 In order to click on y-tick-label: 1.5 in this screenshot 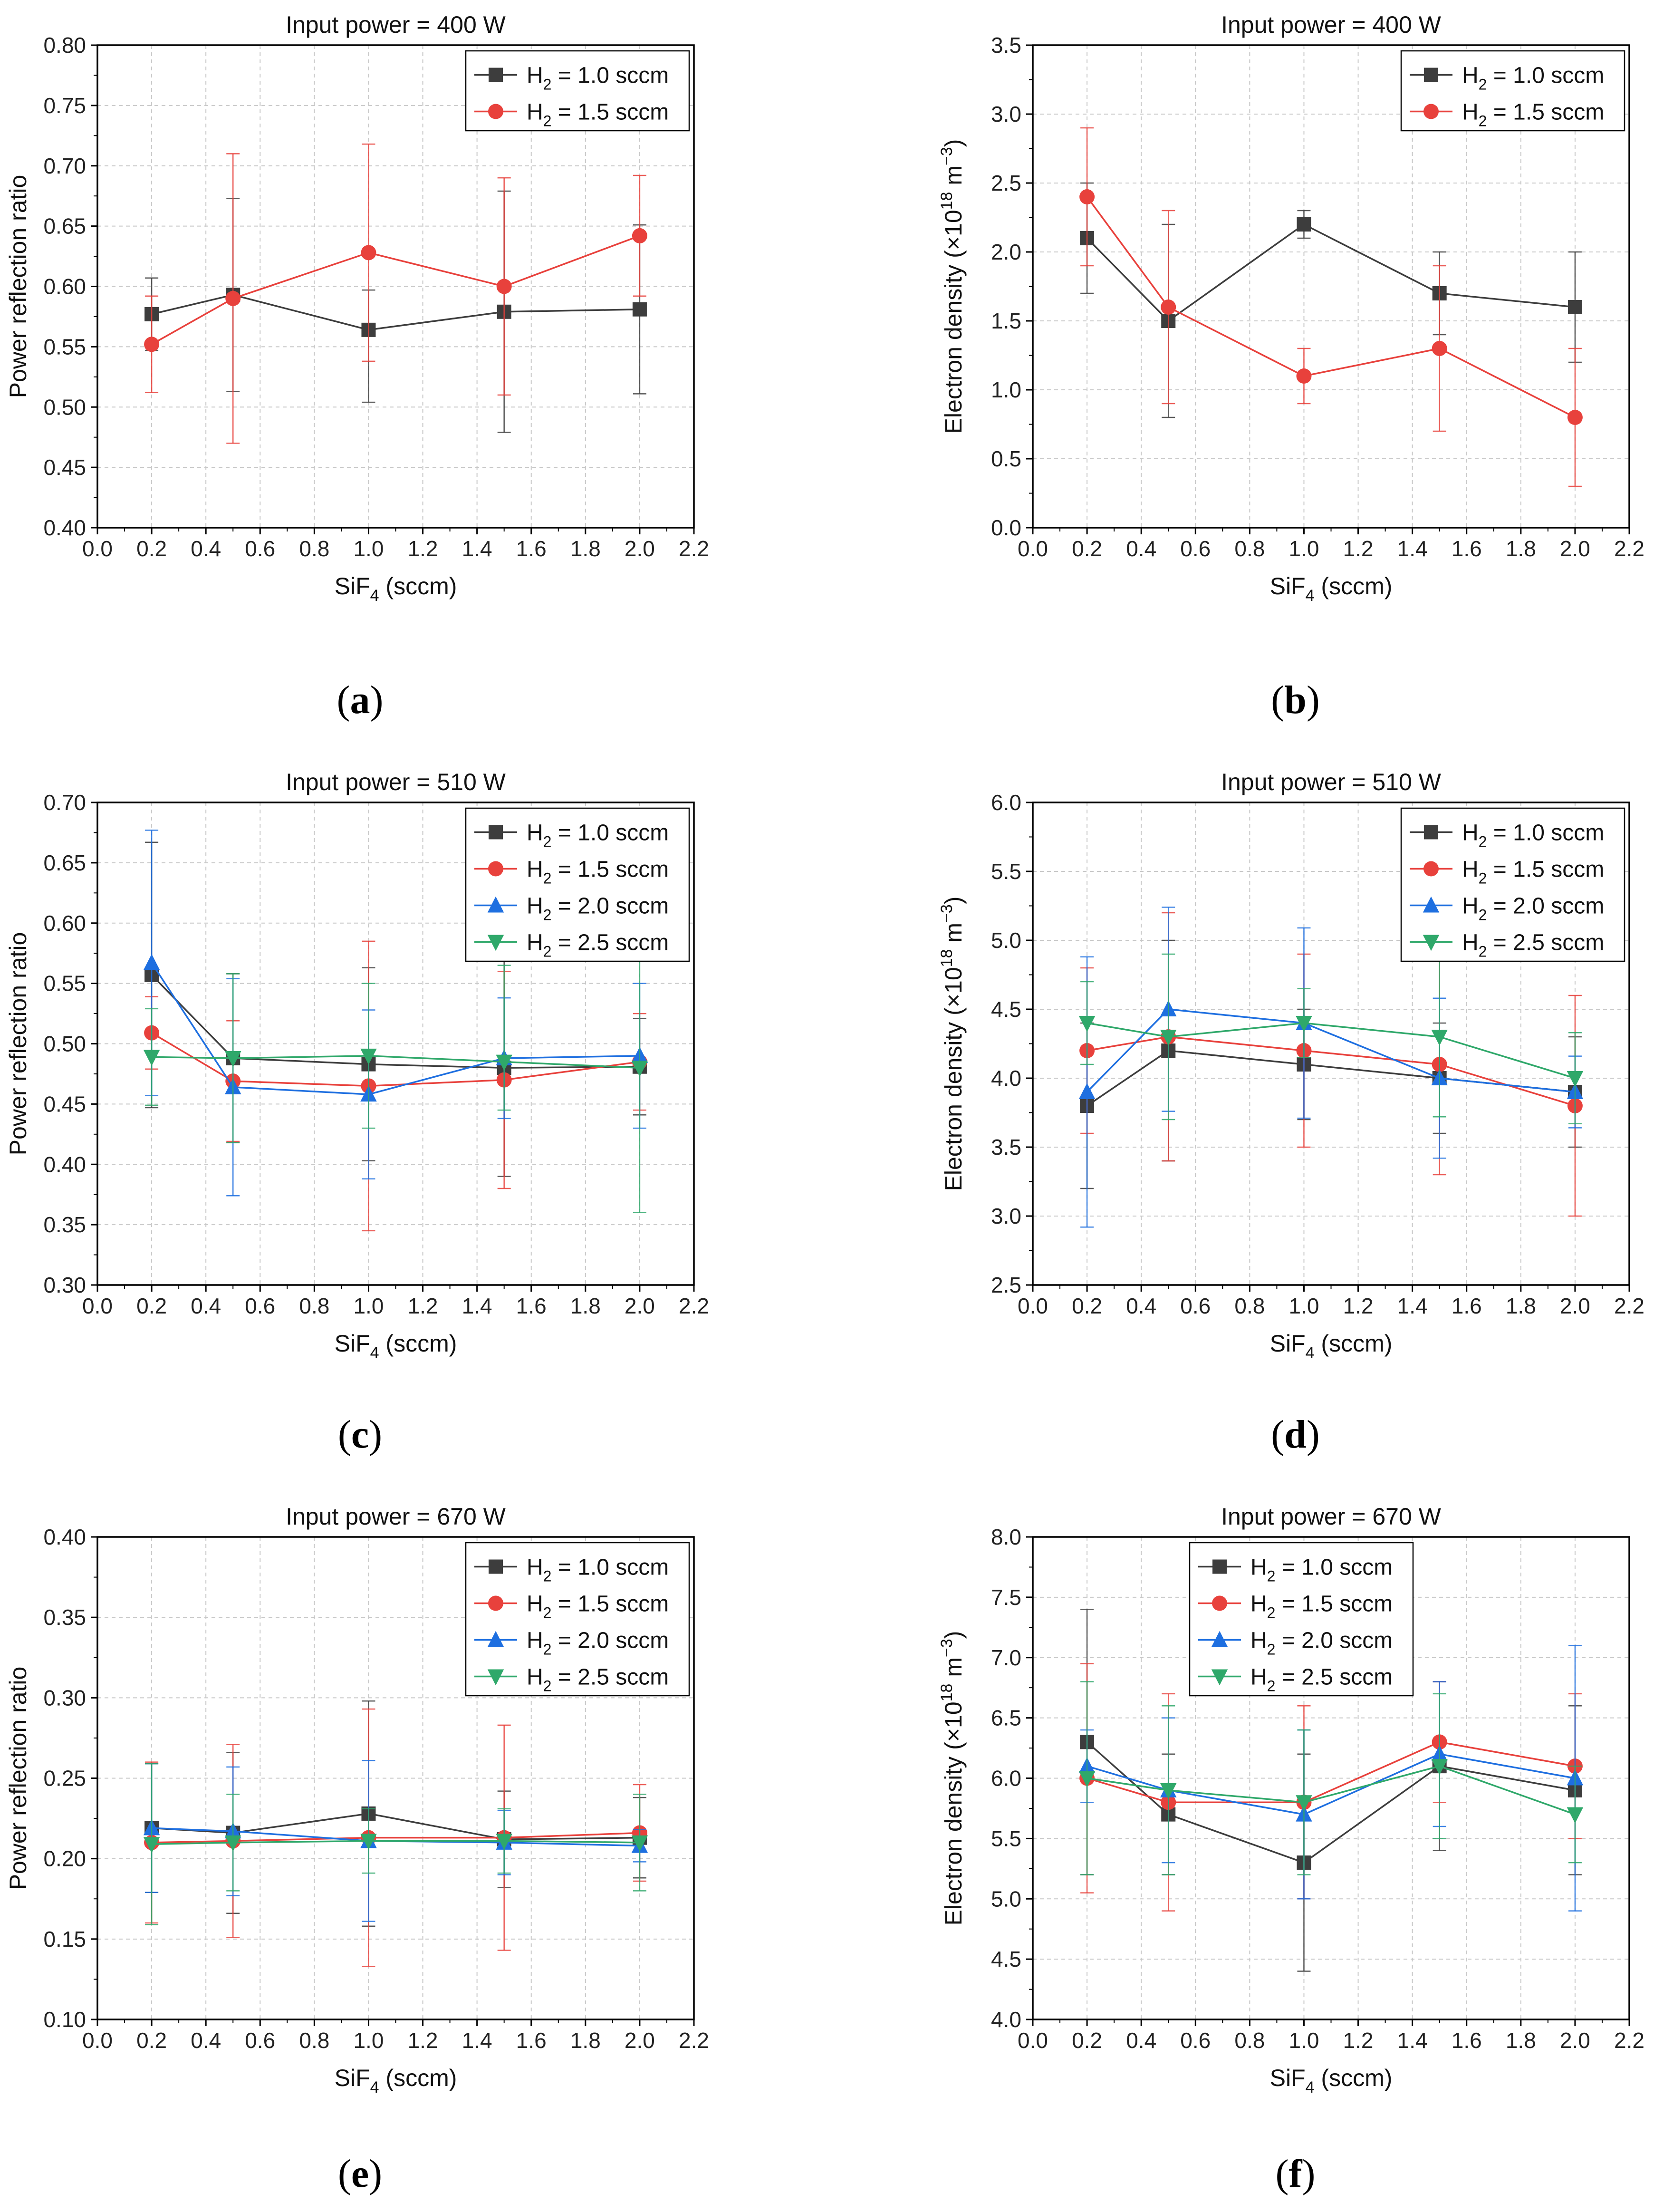, I will do `click(1006, 321)`.